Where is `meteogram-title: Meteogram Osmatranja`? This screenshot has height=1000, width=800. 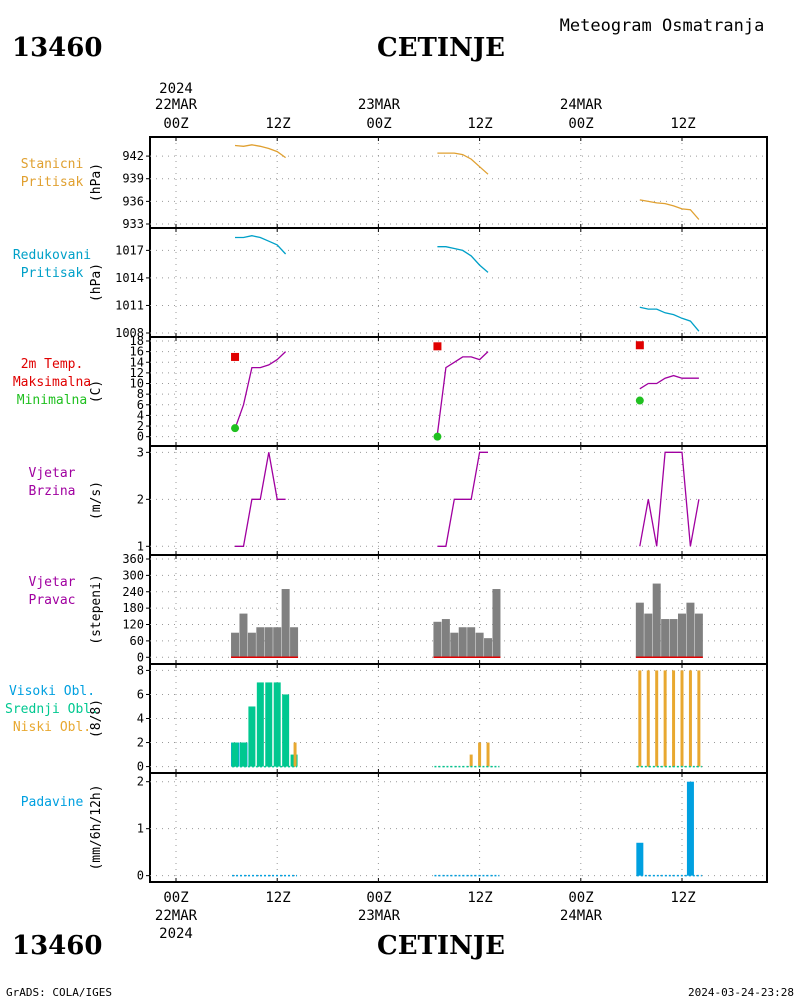
meteogram-title: Meteogram Osmatranja is located at coordinates (662, 26).